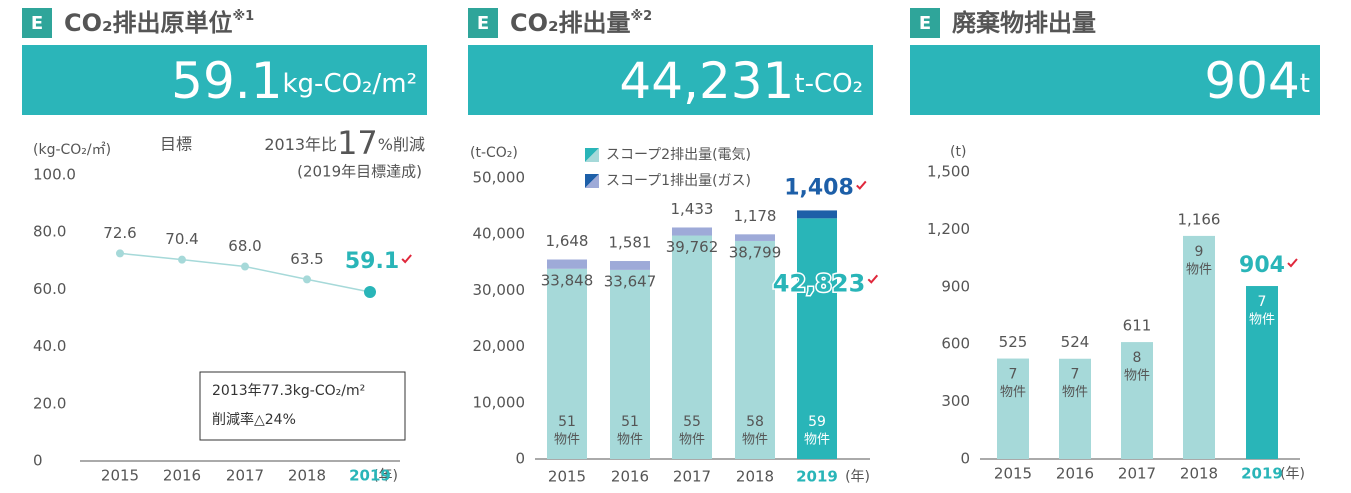  I want to click on headline: 904t, so click(1257, 81).